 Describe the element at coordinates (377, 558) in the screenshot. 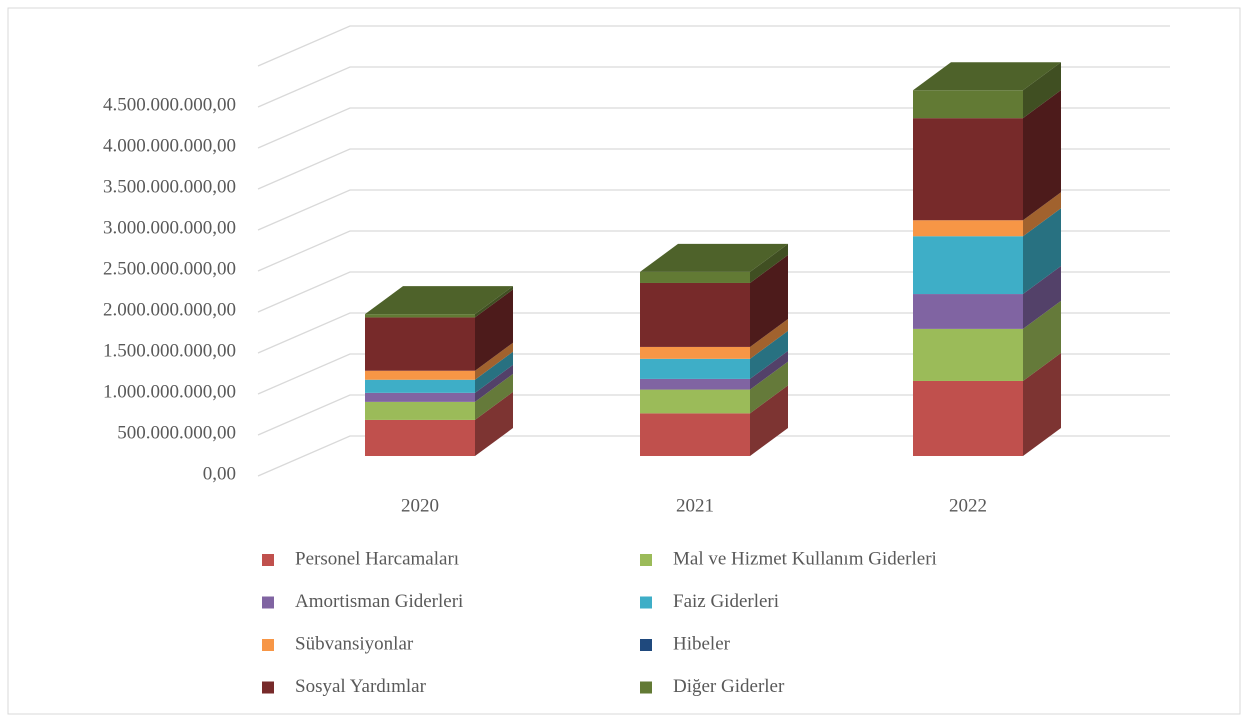

I see `legend-label: Personel Harcamaları` at that location.